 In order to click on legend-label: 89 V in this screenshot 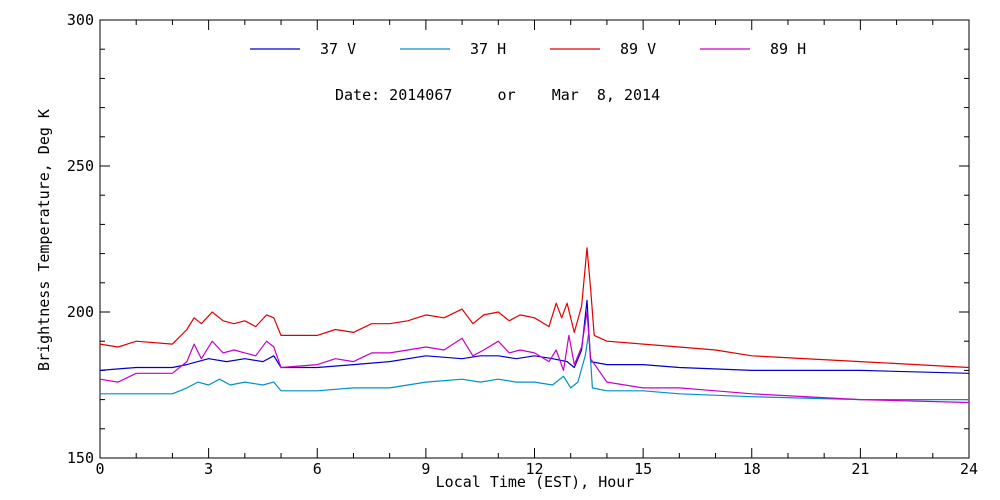, I will do `click(638, 49)`.